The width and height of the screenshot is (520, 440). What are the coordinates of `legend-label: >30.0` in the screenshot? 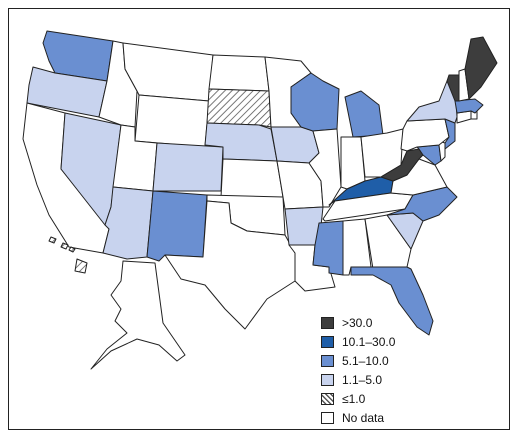 It's located at (357, 322).